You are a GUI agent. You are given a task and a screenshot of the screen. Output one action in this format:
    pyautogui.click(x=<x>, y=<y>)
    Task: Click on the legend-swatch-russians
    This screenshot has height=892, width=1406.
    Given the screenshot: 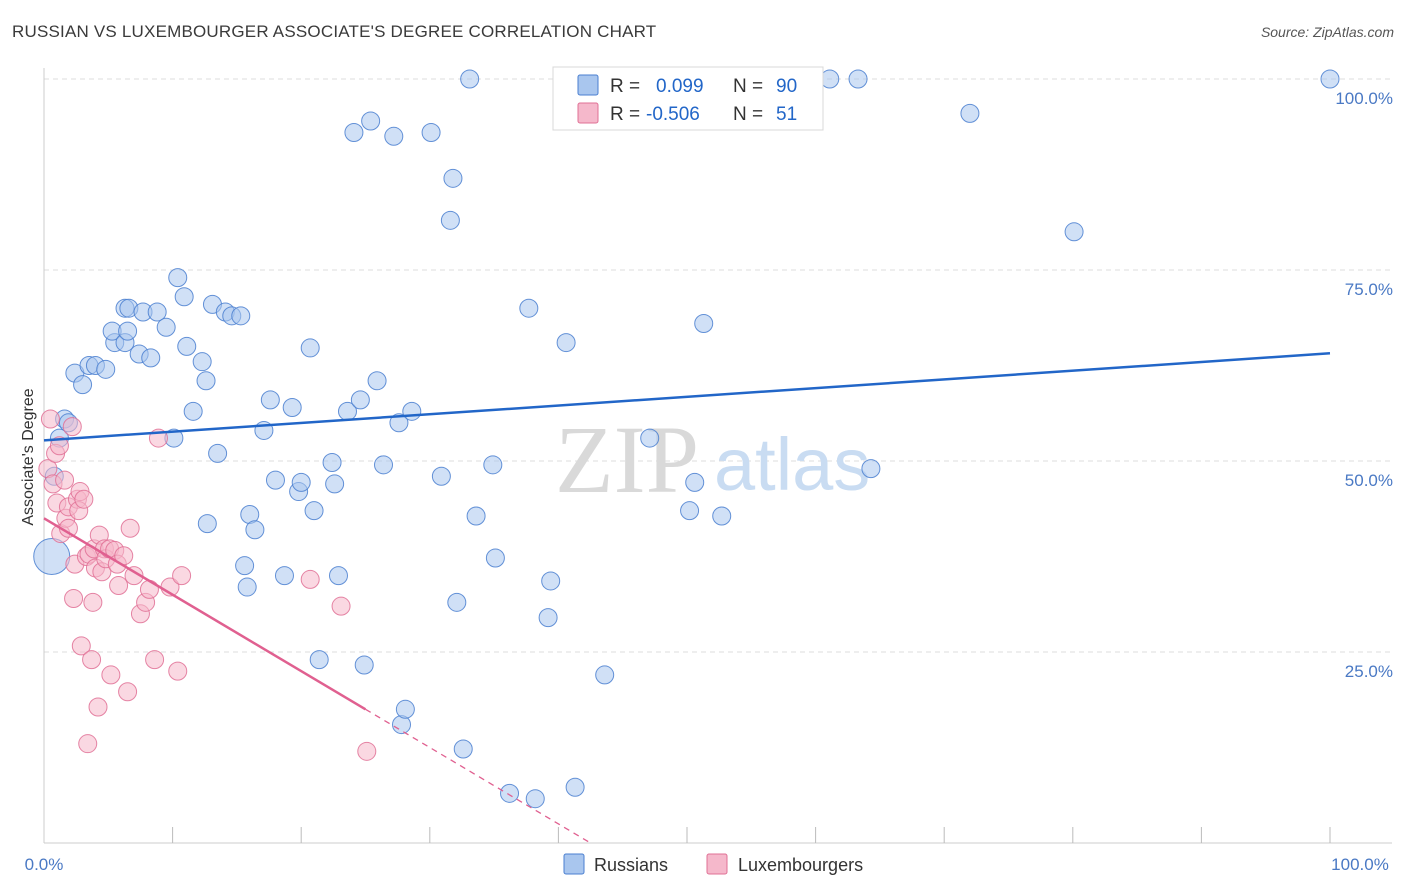 What is the action you would take?
    pyautogui.click(x=588, y=85)
    